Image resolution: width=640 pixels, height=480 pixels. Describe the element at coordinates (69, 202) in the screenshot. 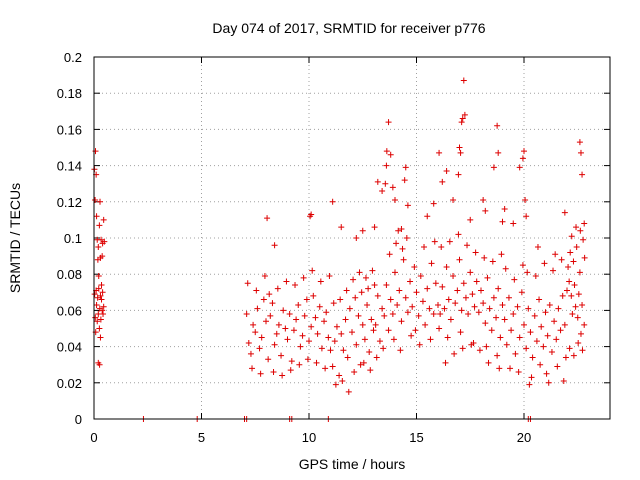

I see `y-tick-label: 0.12` at that location.